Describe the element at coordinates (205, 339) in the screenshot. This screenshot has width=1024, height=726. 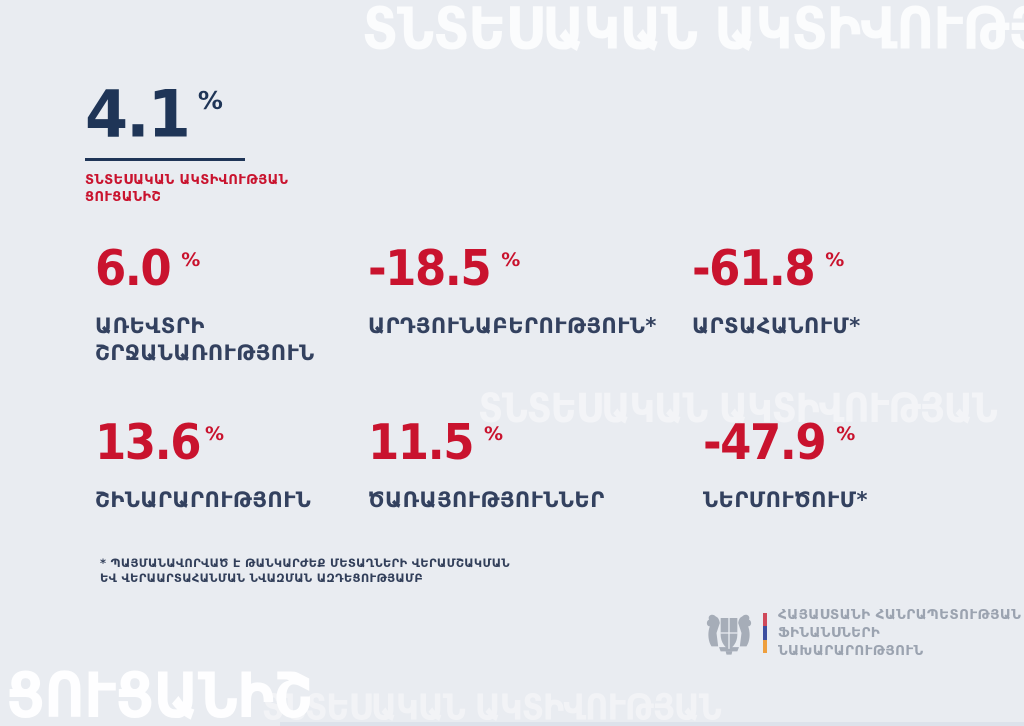
I see `stat-label: ԱՌԵՎՏՐԻ ՇՐՋԱՆԱՌՈՒԹՅՈՒՆ` at that location.